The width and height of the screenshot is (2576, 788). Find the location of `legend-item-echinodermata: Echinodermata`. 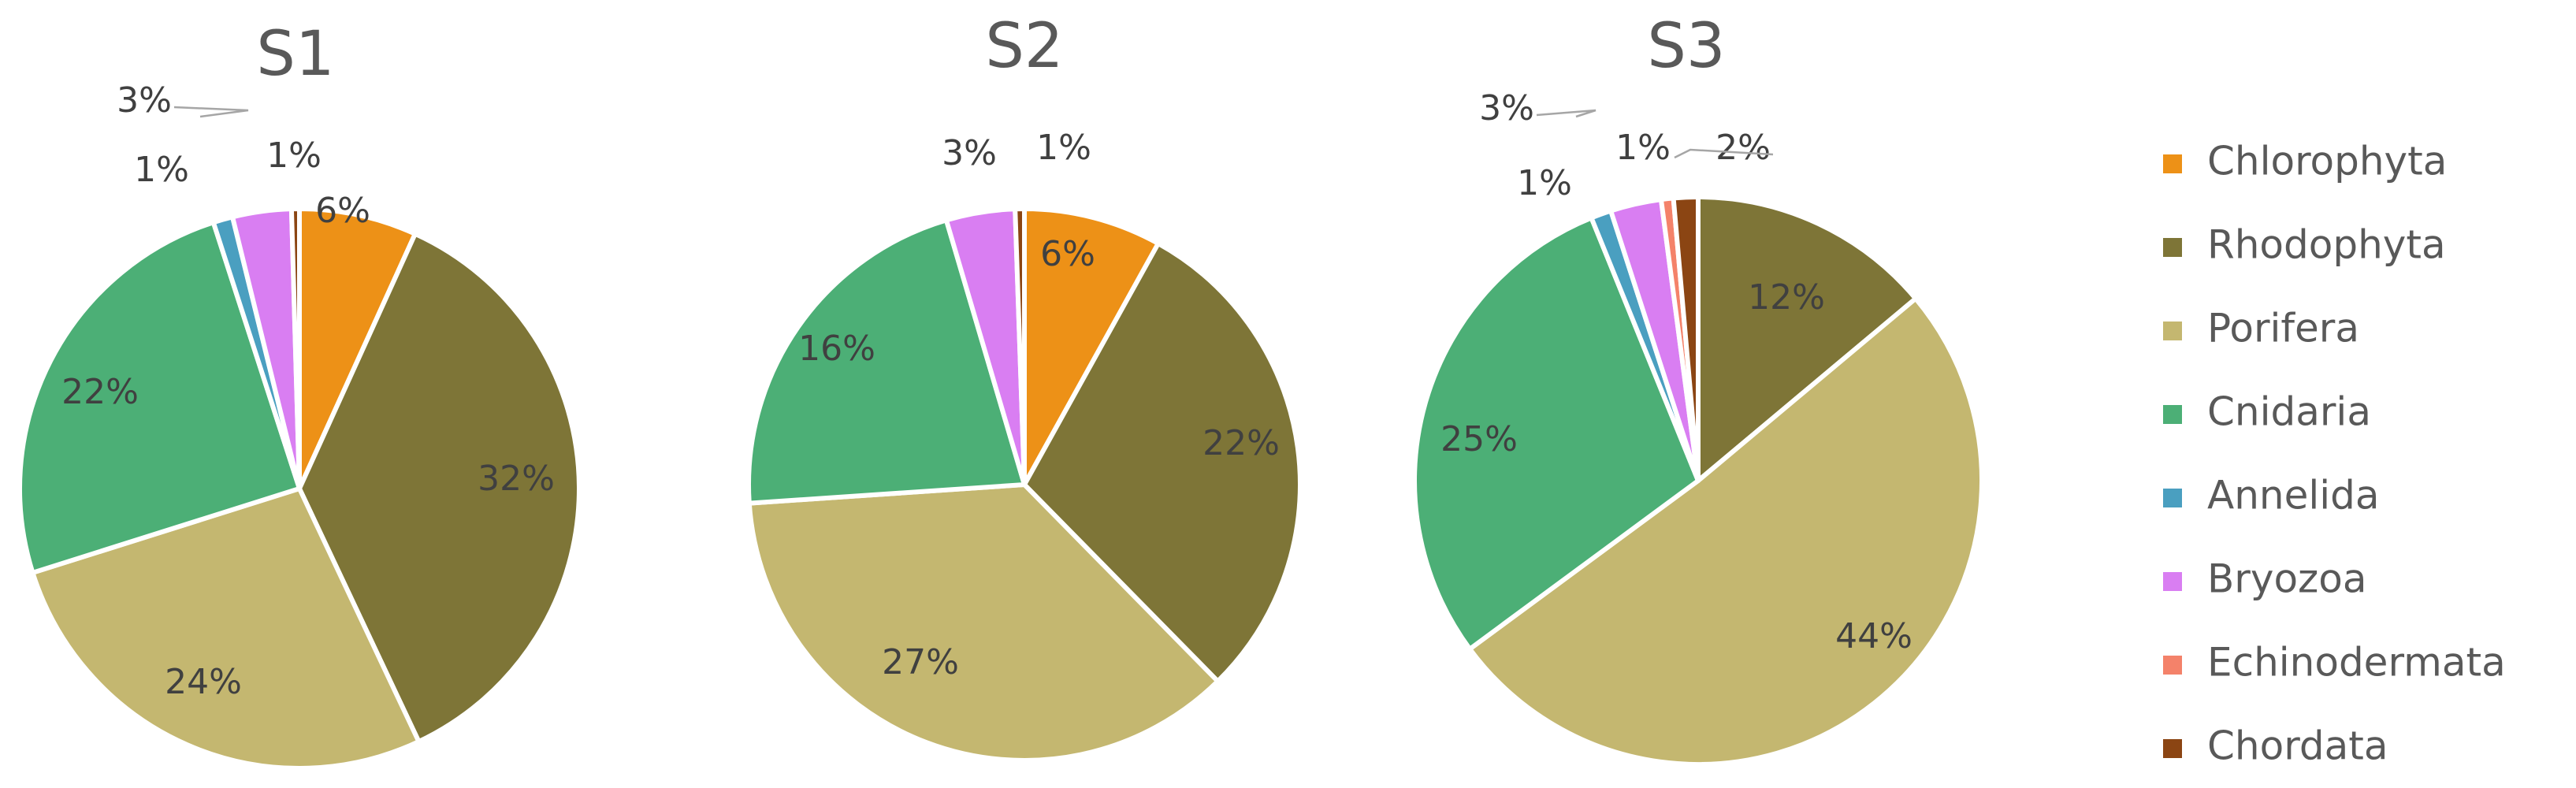

legend-item-echinodermata: Echinodermata is located at coordinates (2334, 663).